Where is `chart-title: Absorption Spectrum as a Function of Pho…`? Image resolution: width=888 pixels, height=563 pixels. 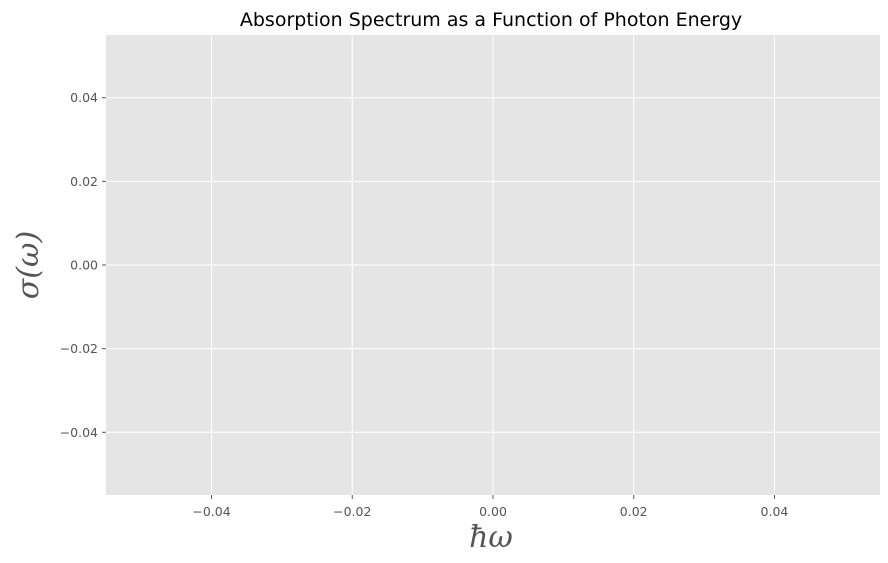
chart-title: Absorption Spectrum as a Function of Pho… is located at coordinates (491, 20).